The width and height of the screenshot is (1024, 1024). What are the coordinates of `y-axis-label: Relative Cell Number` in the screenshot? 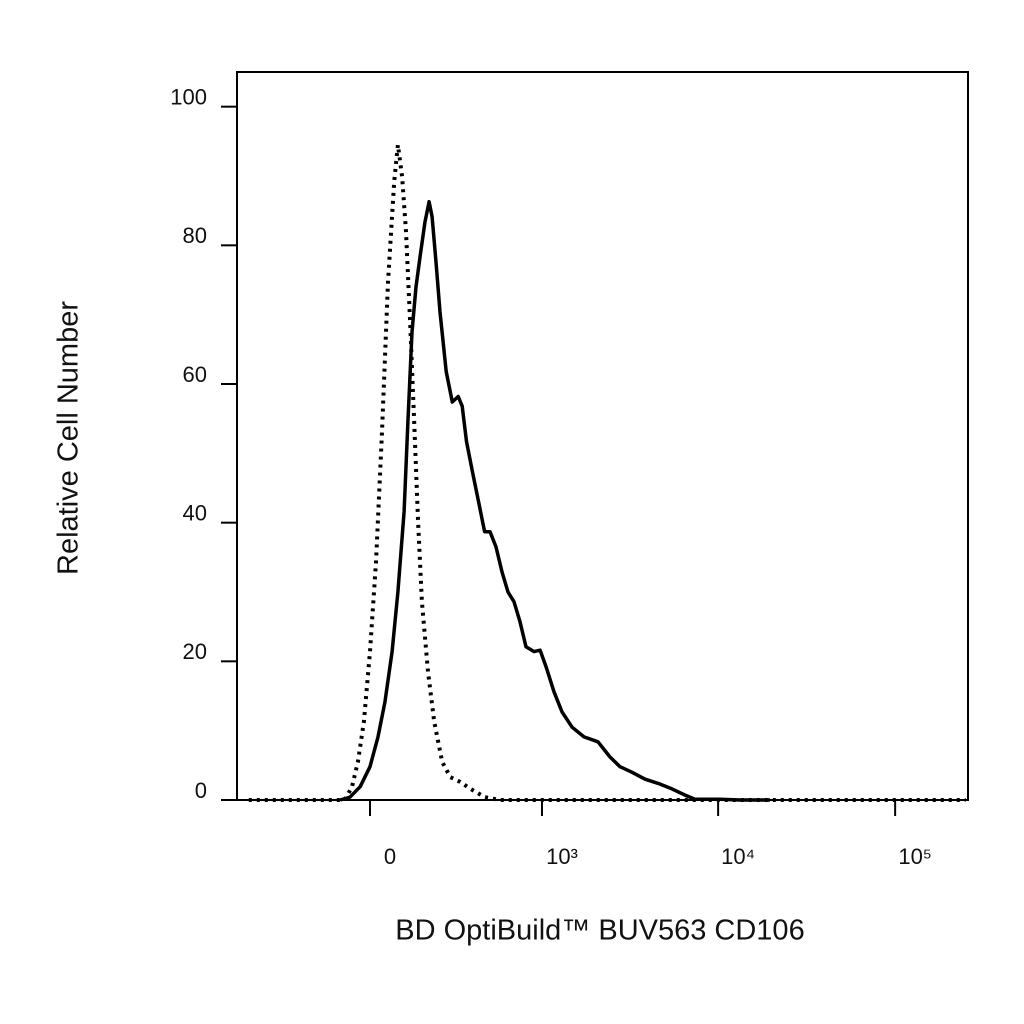 It's located at (69, 438).